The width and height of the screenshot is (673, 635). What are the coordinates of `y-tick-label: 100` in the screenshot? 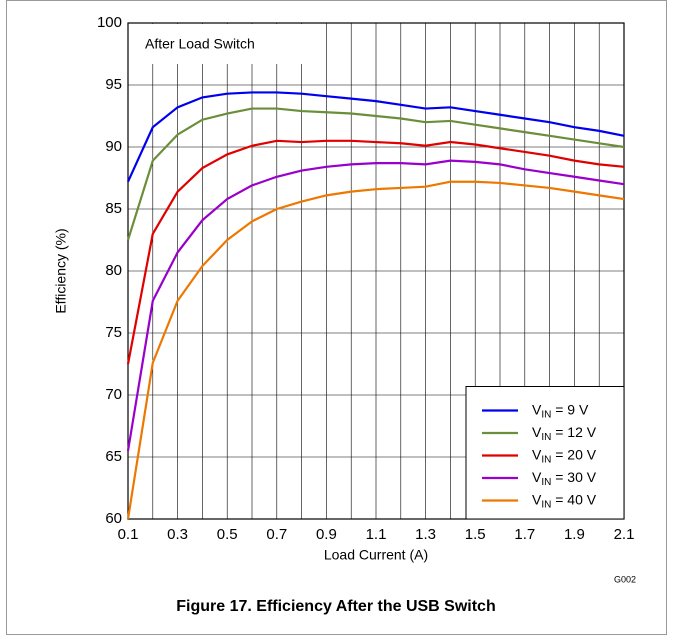 It's located at (109, 22).